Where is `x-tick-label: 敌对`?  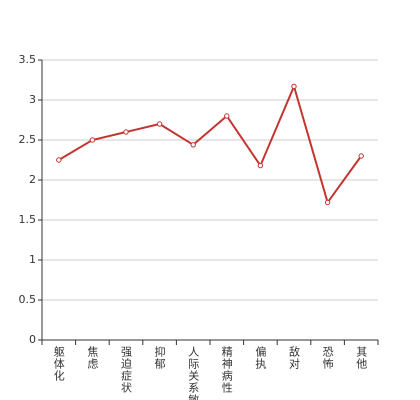
x-tick-label: 敌对 is located at coordinates (294, 357).